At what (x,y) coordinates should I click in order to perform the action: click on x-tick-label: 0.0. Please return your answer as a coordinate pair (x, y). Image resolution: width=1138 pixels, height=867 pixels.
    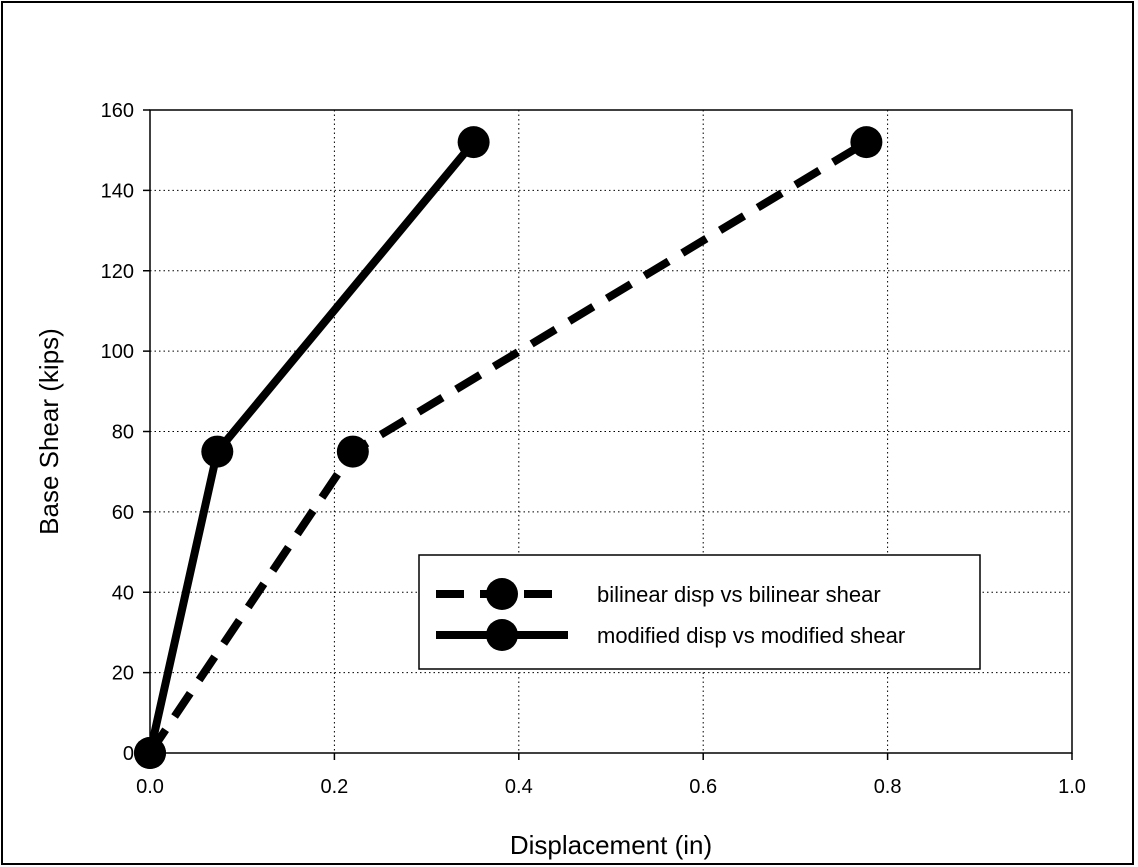
    Looking at the image, I should click on (150, 787).